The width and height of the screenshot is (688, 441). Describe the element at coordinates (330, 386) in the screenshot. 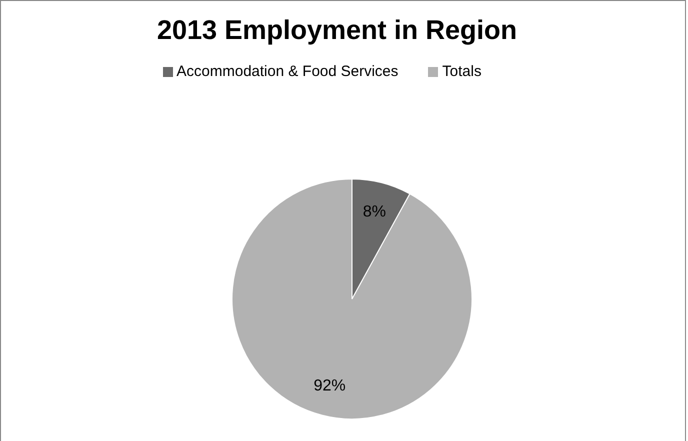

I see `data-label: 92%` at that location.